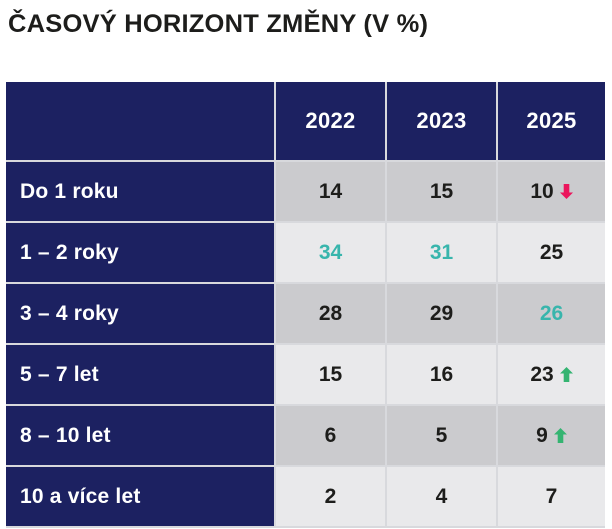 The image size is (612, 529). I want to click on value-cell: 23, so click(551, 374).